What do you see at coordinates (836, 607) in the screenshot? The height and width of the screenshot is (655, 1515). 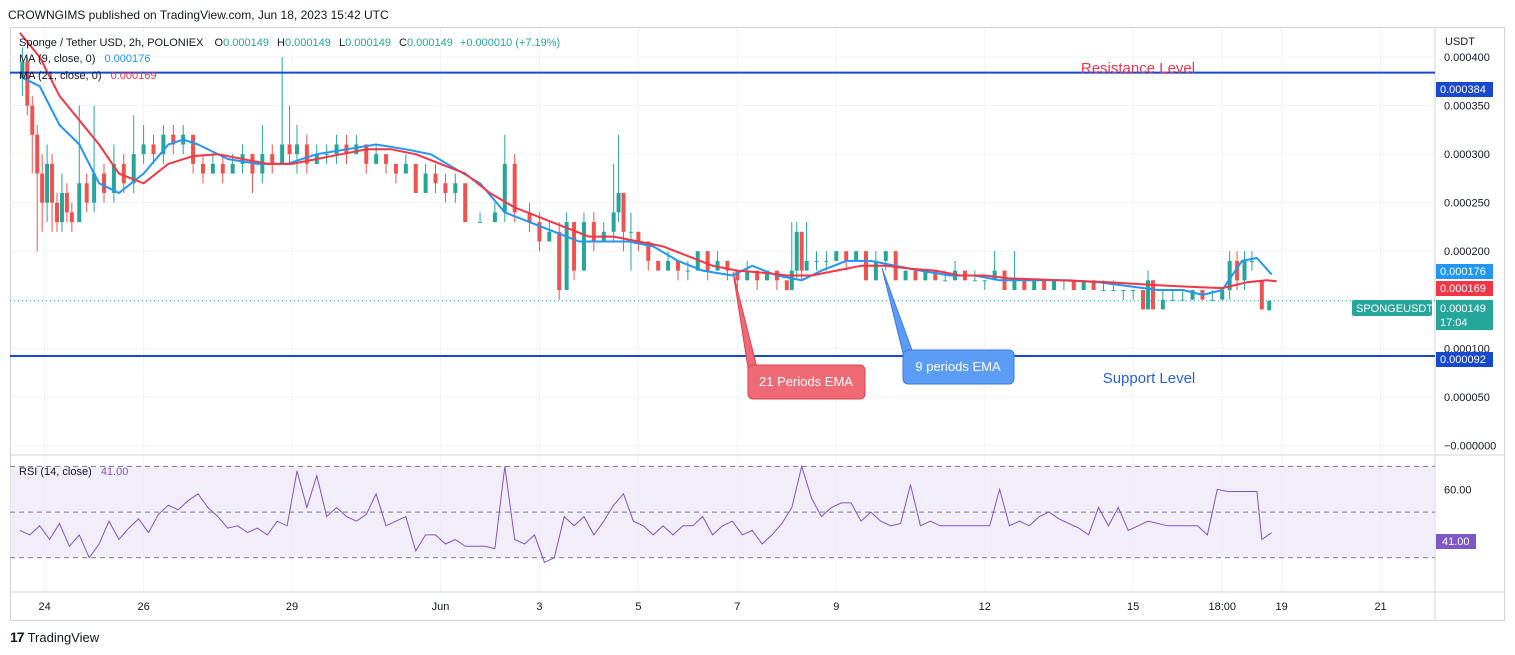 I see `time-axis-tick: 9` at bounding box center [836, 607].